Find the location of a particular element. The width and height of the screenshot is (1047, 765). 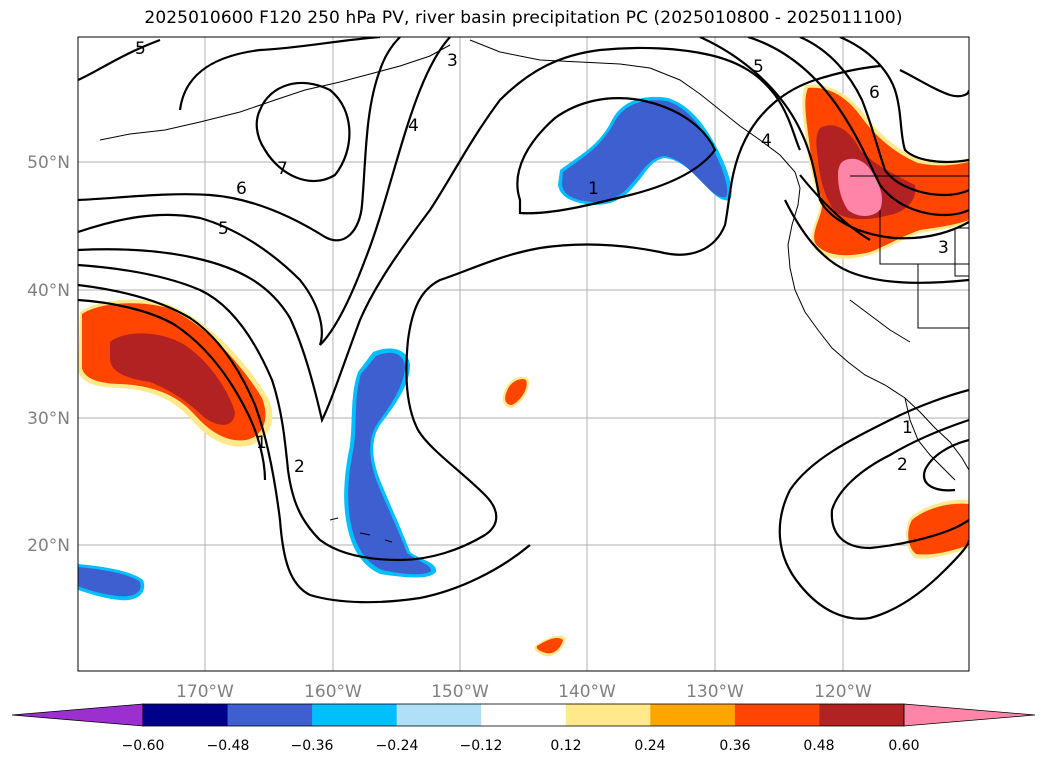

colorbar-tick: −0.12 is located at coordinates (481, 746).